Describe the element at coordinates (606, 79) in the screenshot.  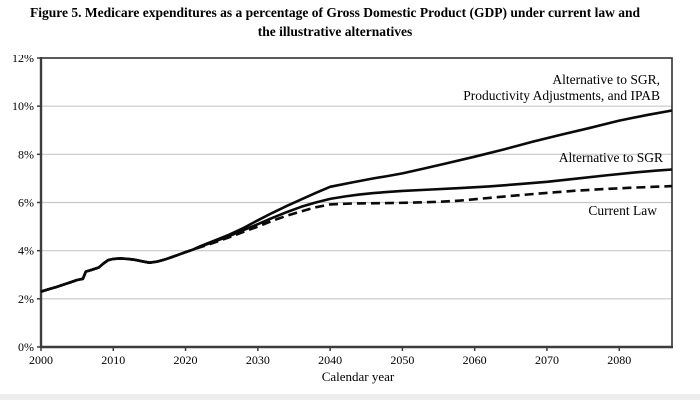
I see `series-label: Alternative to SGR,` at that location.